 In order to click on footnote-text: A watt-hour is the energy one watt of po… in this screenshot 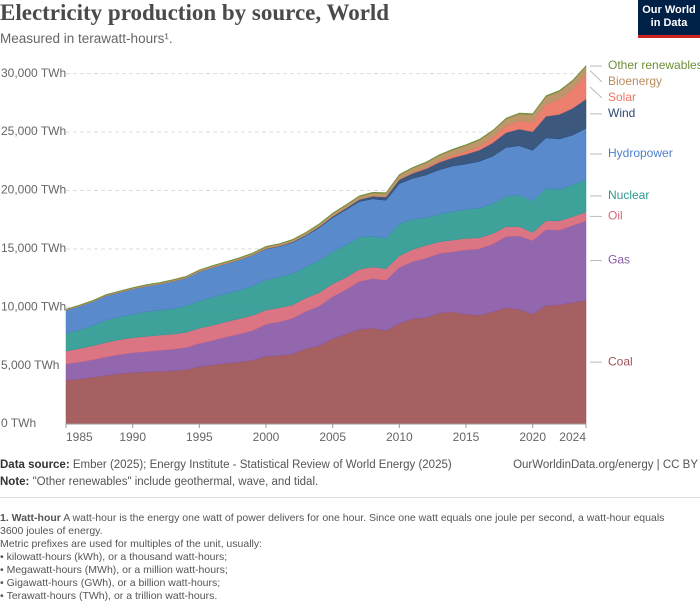, I will do `click(332, 524)`.